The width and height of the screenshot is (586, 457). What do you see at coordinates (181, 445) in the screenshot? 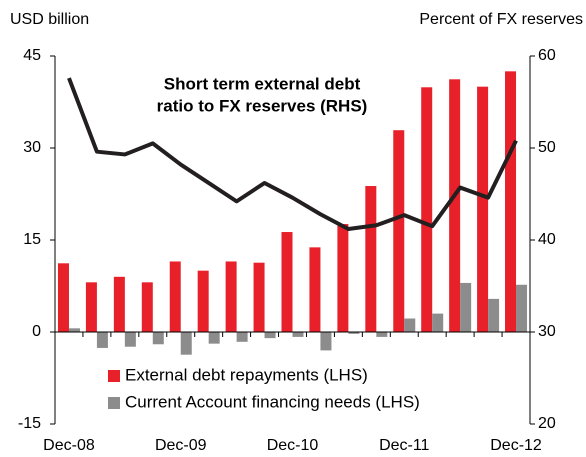
I see `x-tick-label: Dec-09` at bounding box center [181, 445].